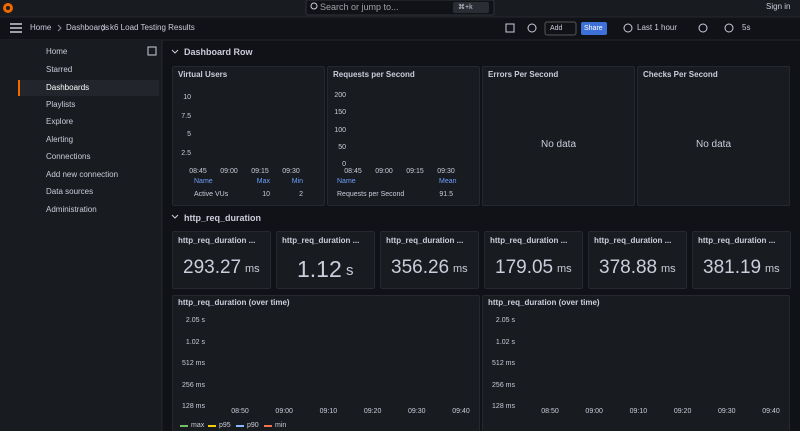 The width and height of the screenshot is (800, 431). Describe the element at coordinates (186, 153) in the screenshot. I see `y-tick-label: 2.5` at that location.